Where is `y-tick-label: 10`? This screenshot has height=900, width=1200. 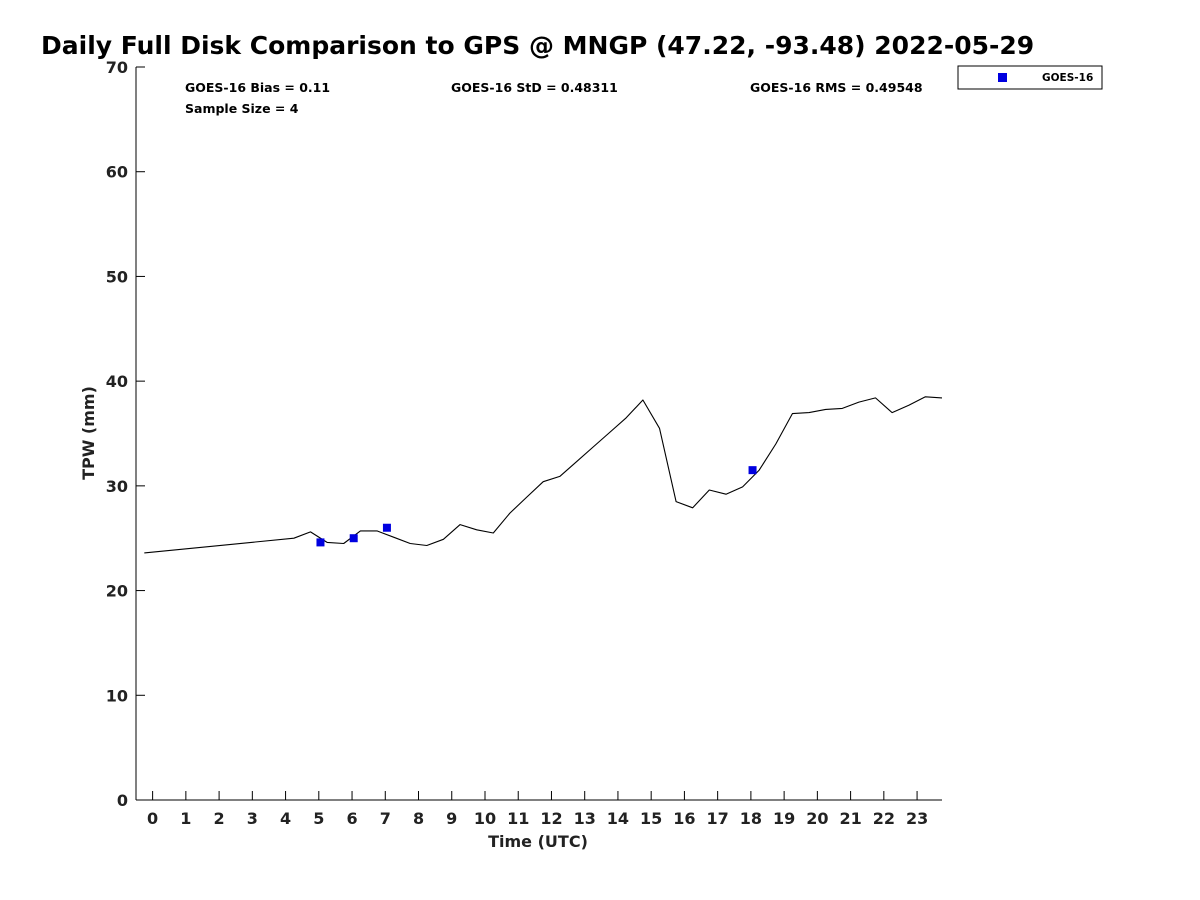
y-tick-label: 10 is located at coordinates (117, 695).